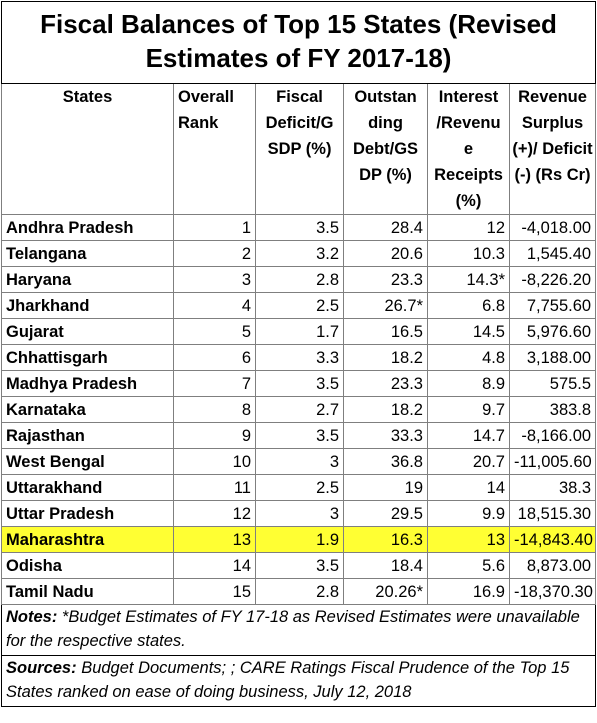 The height and width of the screenshot is (723, 597). Describe the element at coordinates (385, 539) in the screenshot. I see `cell-outstanding-debt: 16.3` at that location.